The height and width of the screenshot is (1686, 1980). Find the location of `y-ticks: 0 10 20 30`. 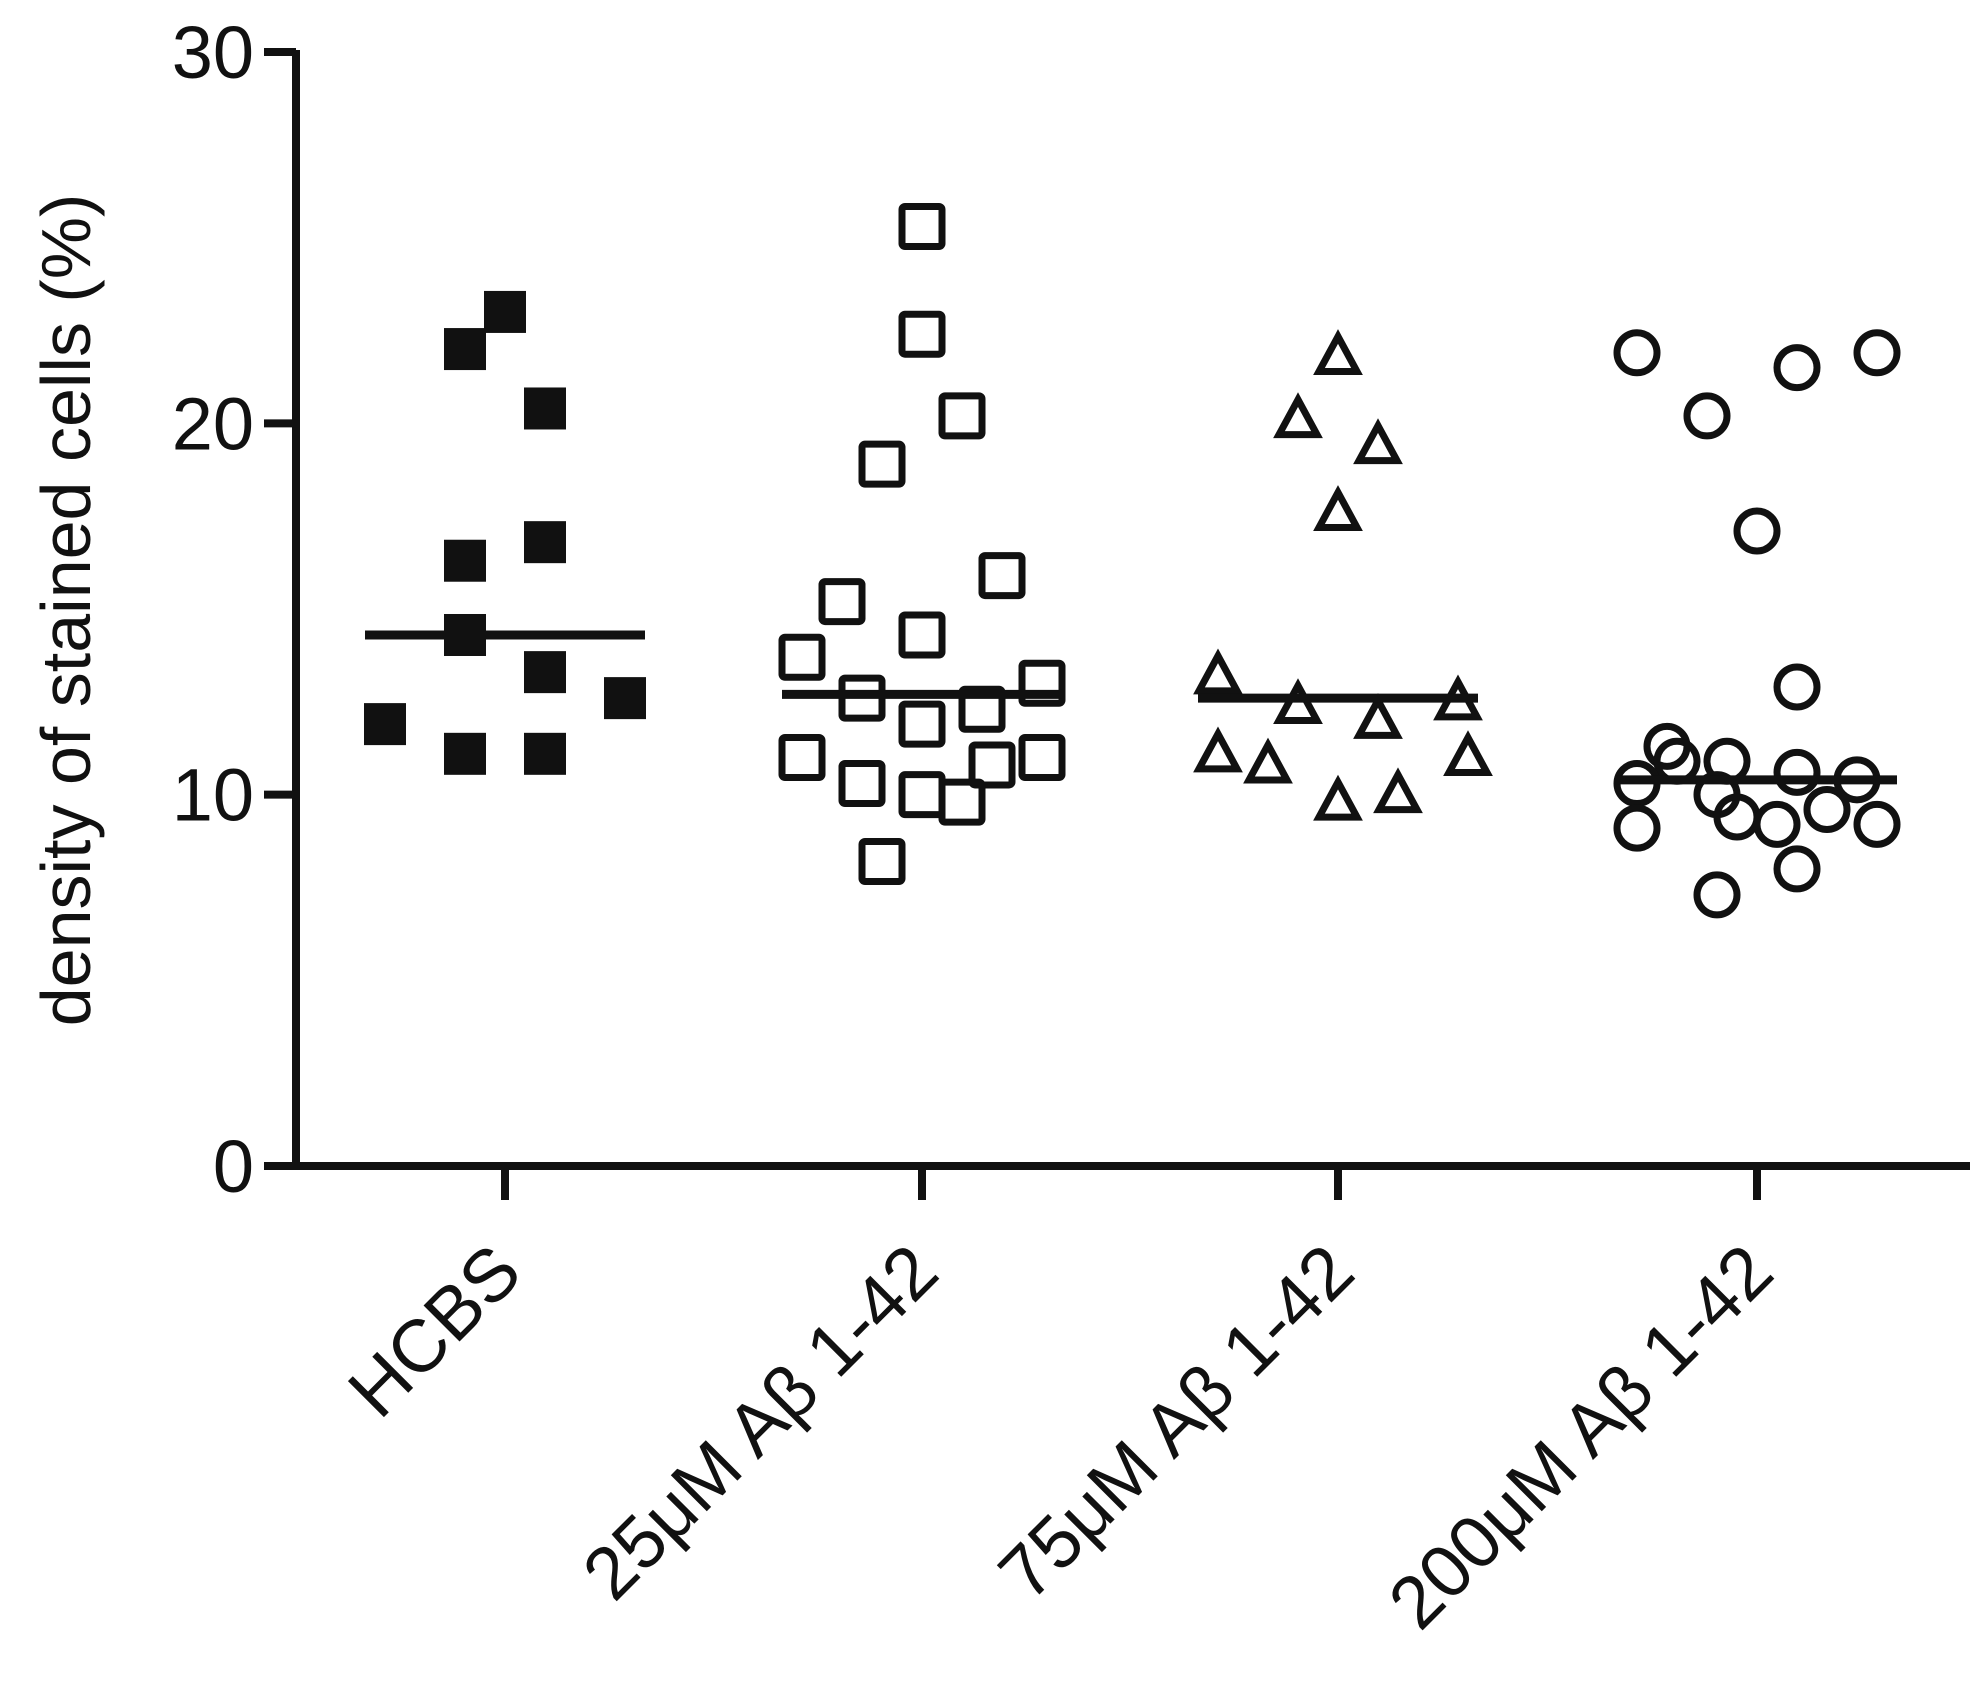

y-ticks: 0 10 20 30 is located at coordinates (234, 609).